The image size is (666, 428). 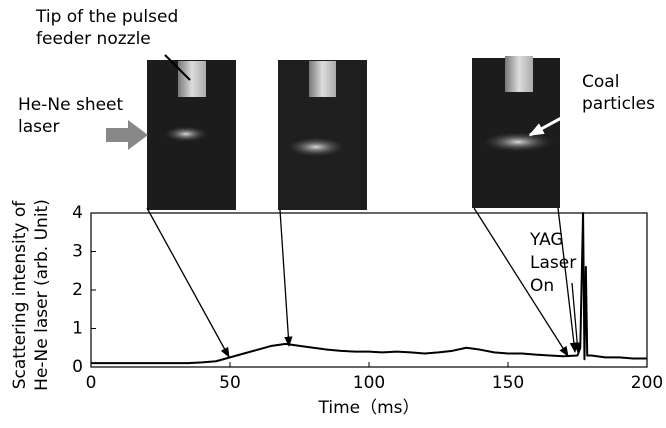 I want to click on y-tick-label: 4, so click(x=77, y=213).